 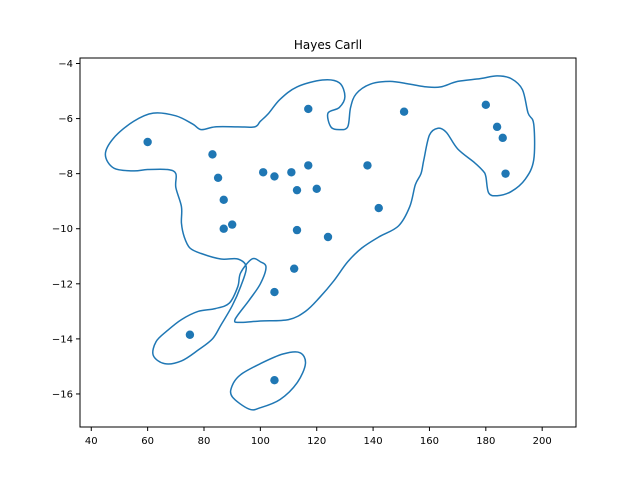 I want to click on x-tick-label-200: 200, so click(x=542, y=441).